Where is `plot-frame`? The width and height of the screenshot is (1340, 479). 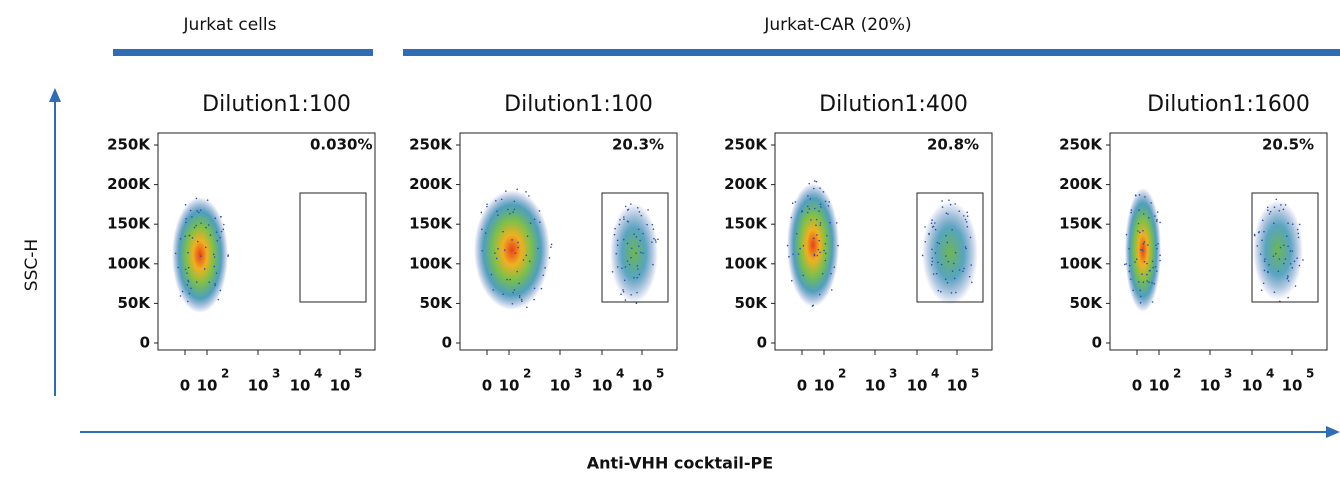 plot-frame is located at coordinates (883, 241).